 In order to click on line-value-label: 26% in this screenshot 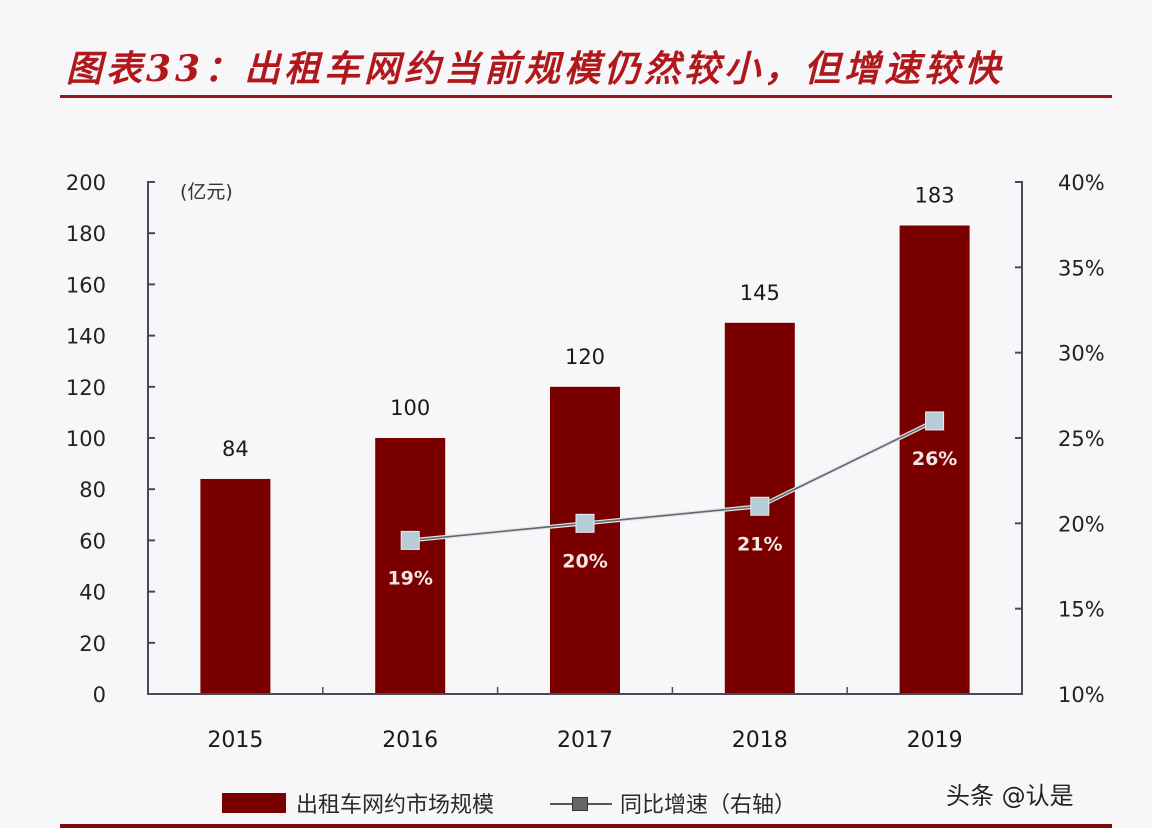, I will do `click(934, 459)`.